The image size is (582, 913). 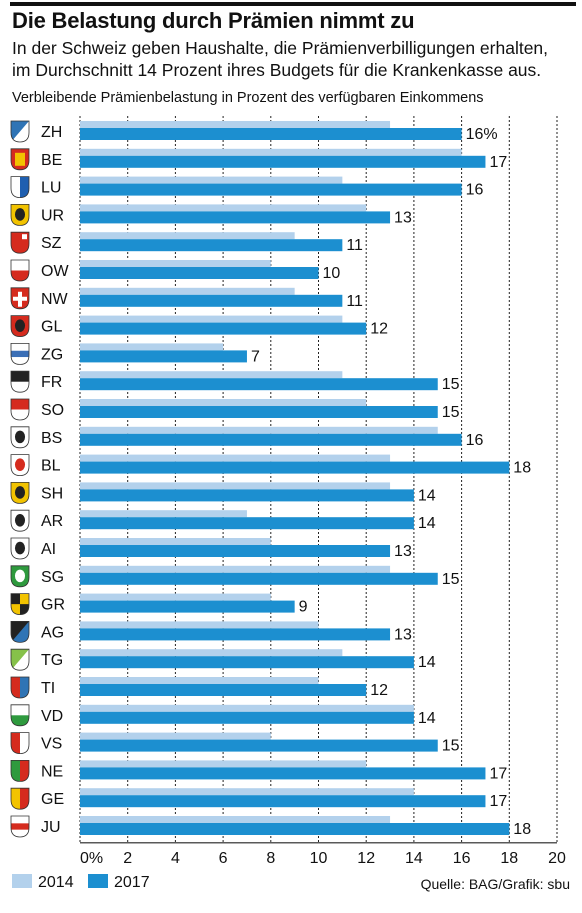 What do you see at coordinates (55, 271) in the screenshot?
I see `category-label: OW` at bounding box center [55, 271].